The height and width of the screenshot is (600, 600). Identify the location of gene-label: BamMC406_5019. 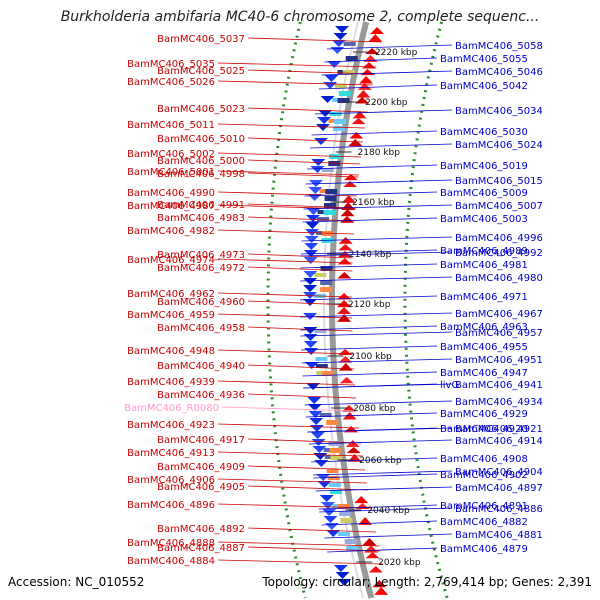
(484, 166).